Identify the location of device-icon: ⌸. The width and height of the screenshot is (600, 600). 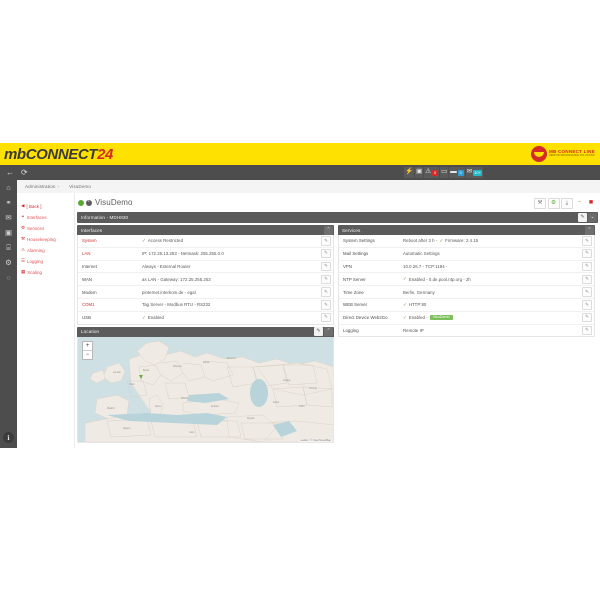
(8, 247).